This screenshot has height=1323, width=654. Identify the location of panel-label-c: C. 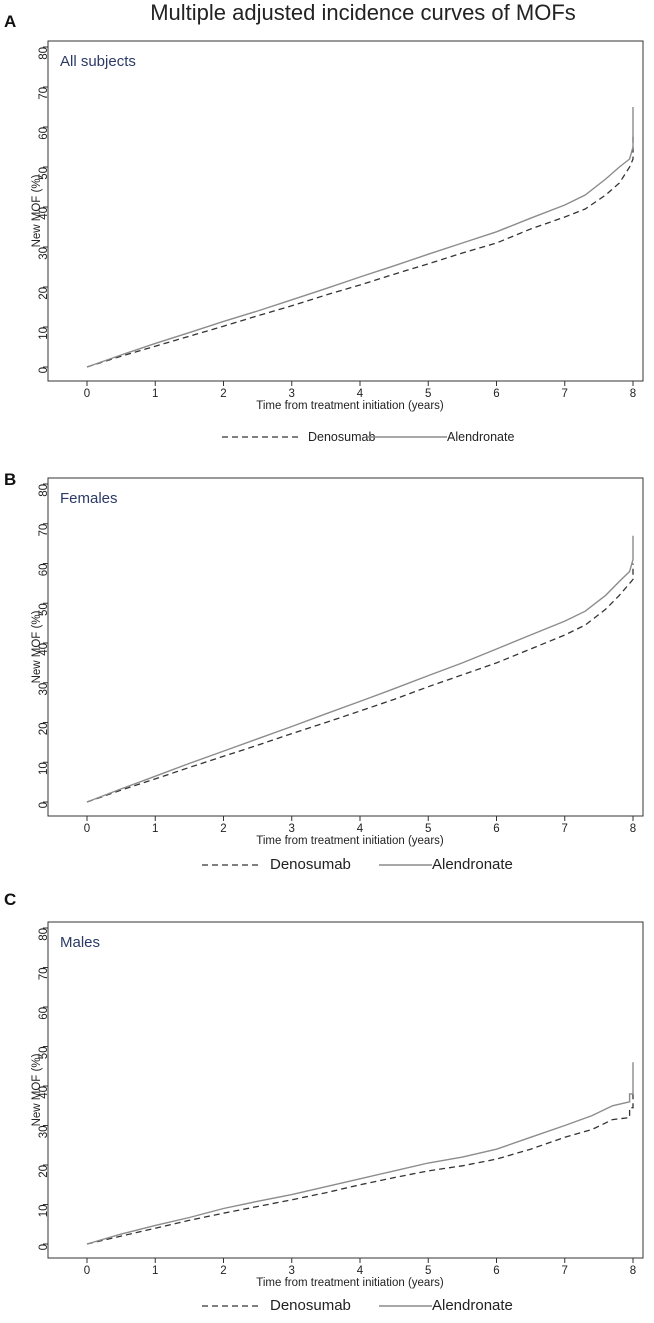
(10, 899).